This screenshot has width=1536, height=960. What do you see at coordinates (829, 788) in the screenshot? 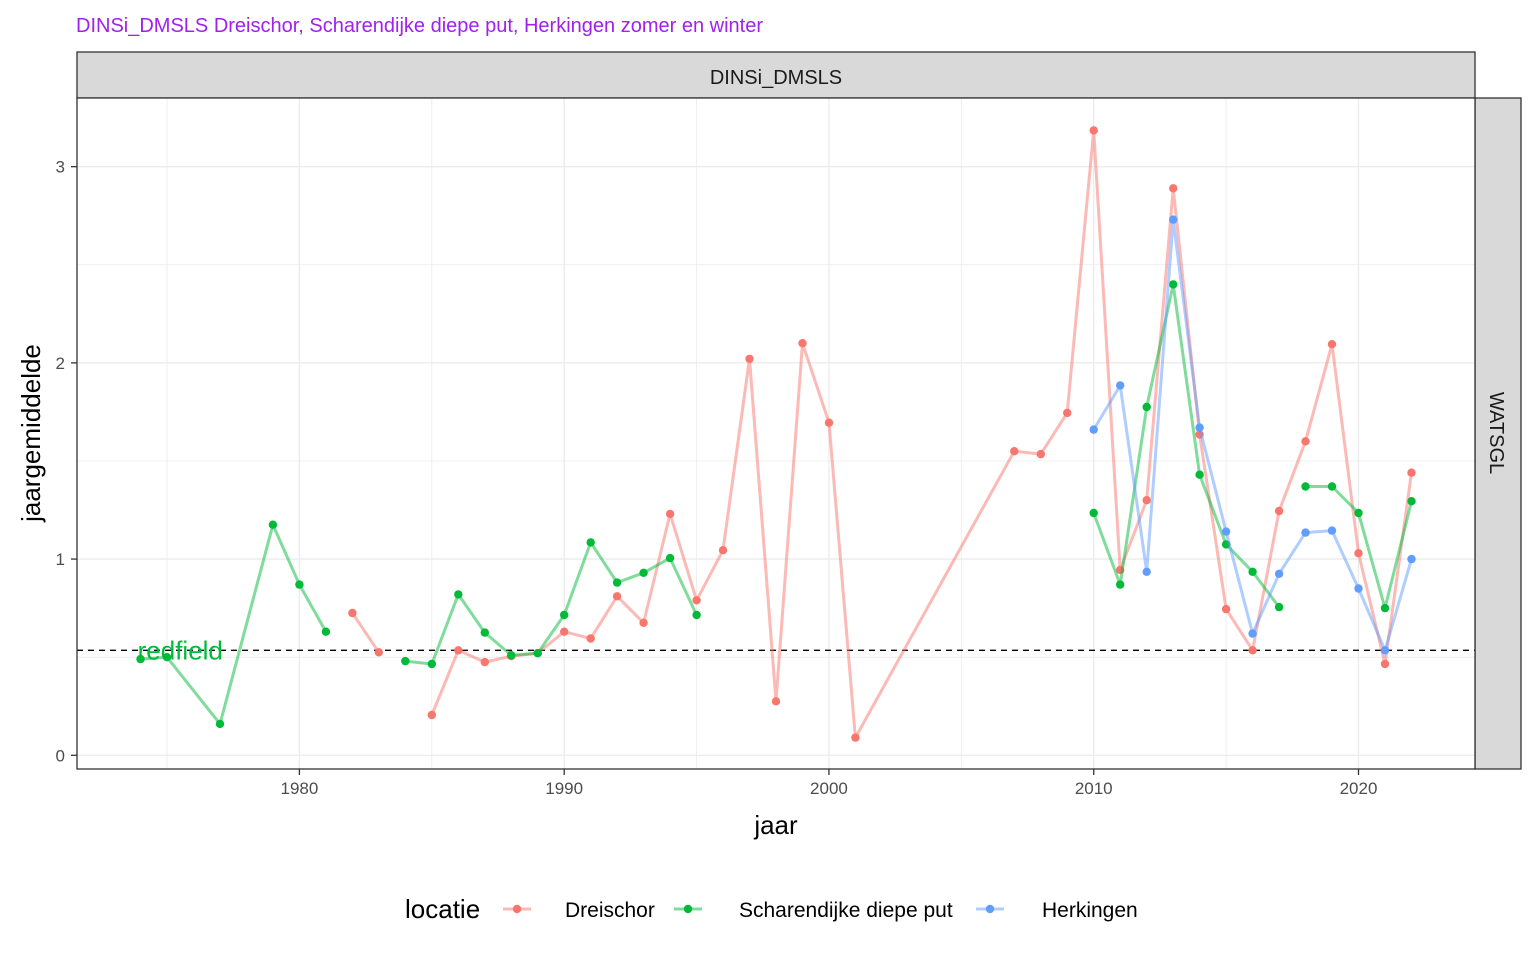
I see `x-tick-label: 2000` at bounding box center [829, 788].